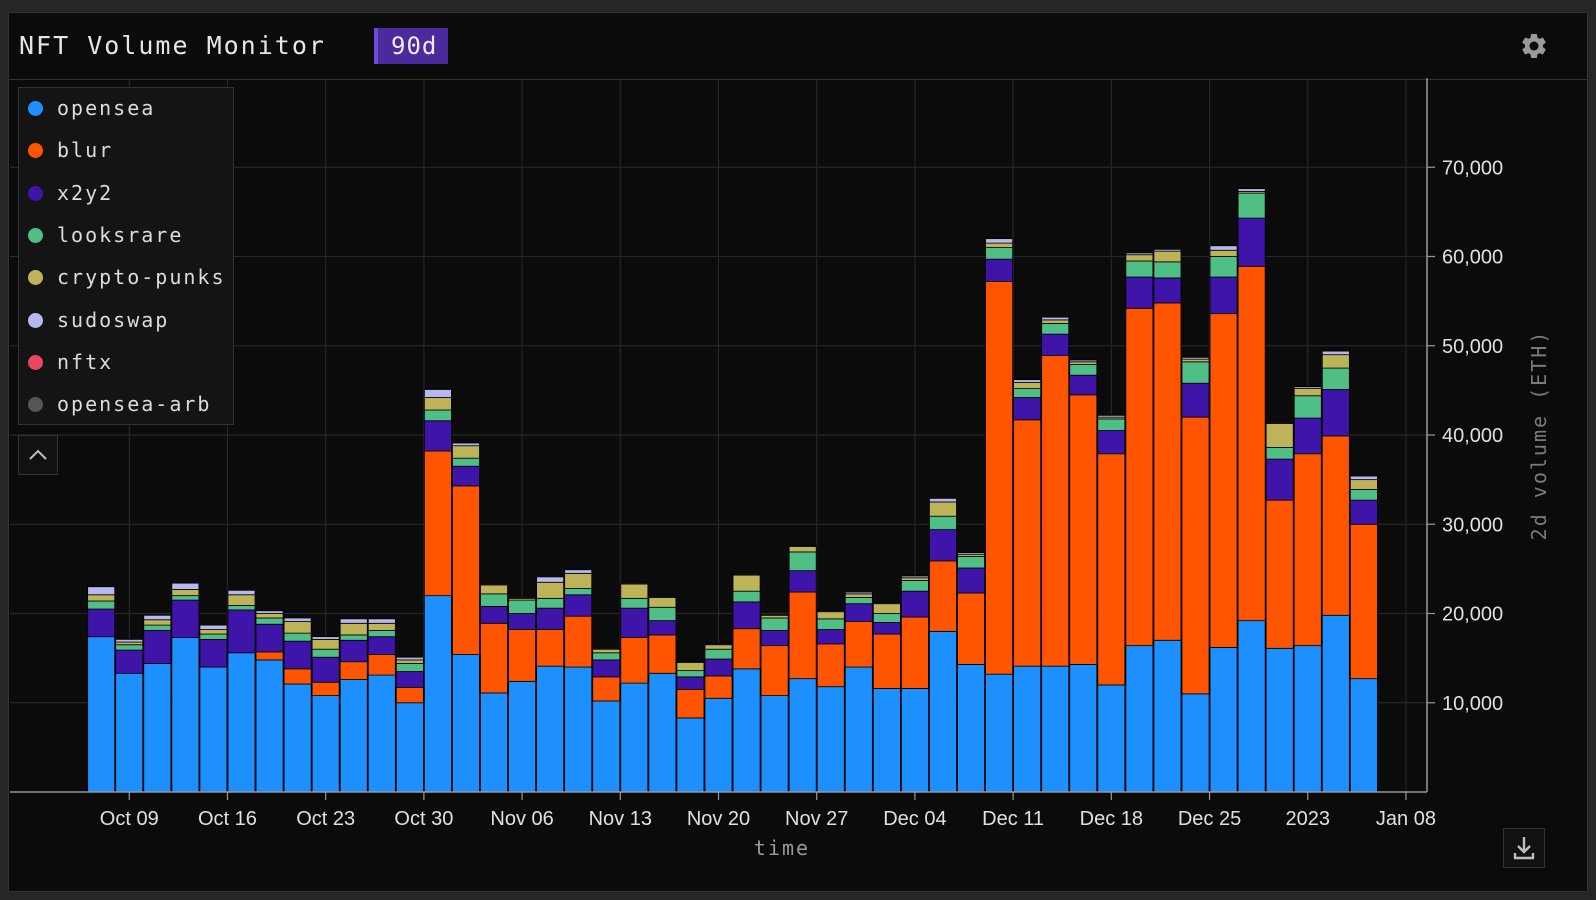  What do you see at coordinates (126, 193) in the screenshot?
I see `legend-item-x2y2: x2y2` at bounding box center [126, 193].